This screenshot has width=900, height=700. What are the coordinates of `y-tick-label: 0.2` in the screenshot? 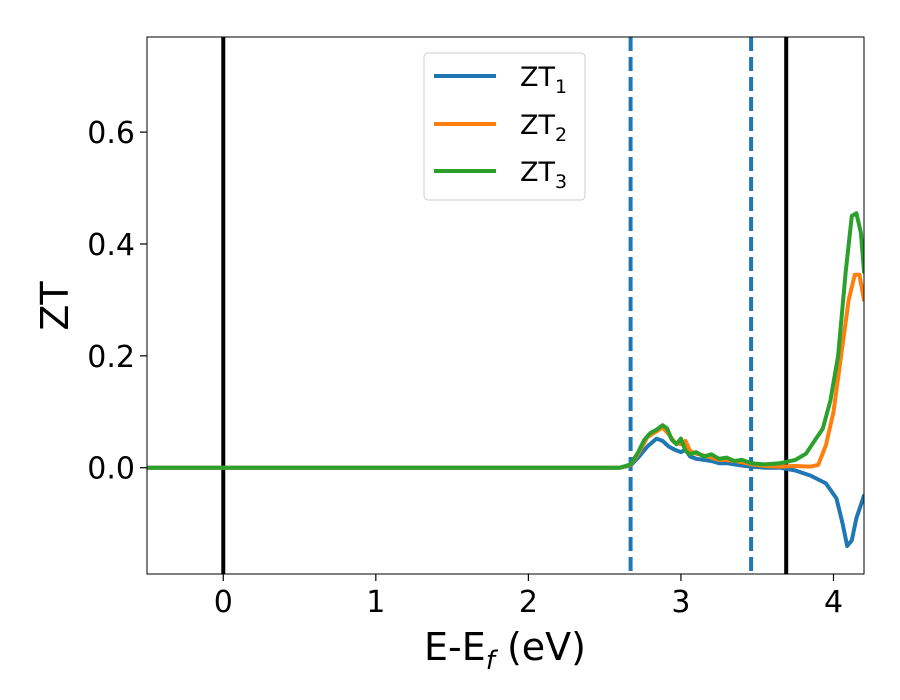 It's located at (111, 357).